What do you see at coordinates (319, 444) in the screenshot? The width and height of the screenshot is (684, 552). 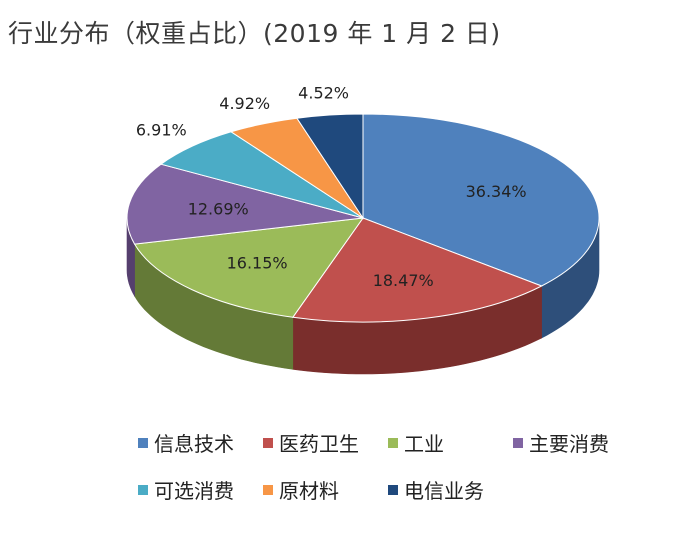 I see `legend-label: 医药卫生` at bounding box center [319, 444].